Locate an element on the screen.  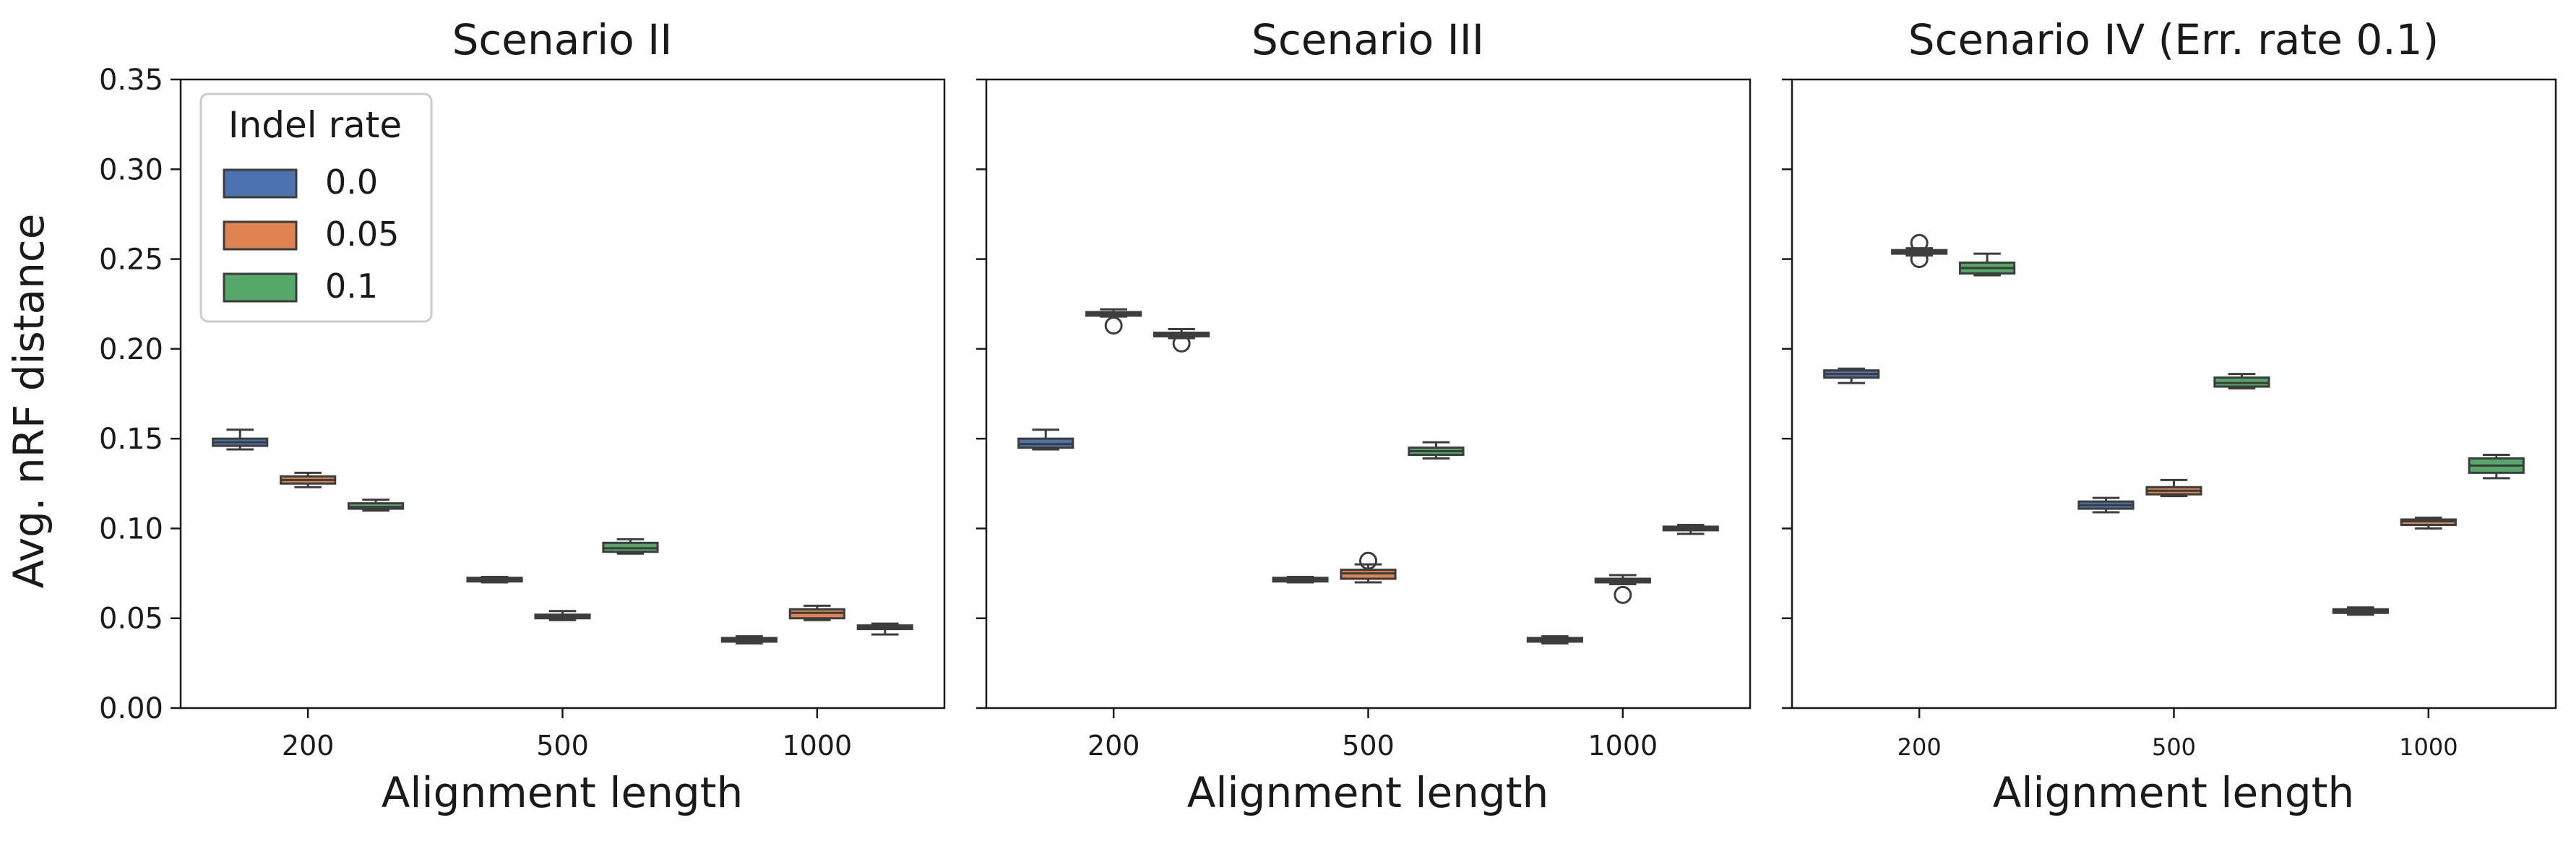
legend-label: 0.05 is located at coordinates (362, 234).